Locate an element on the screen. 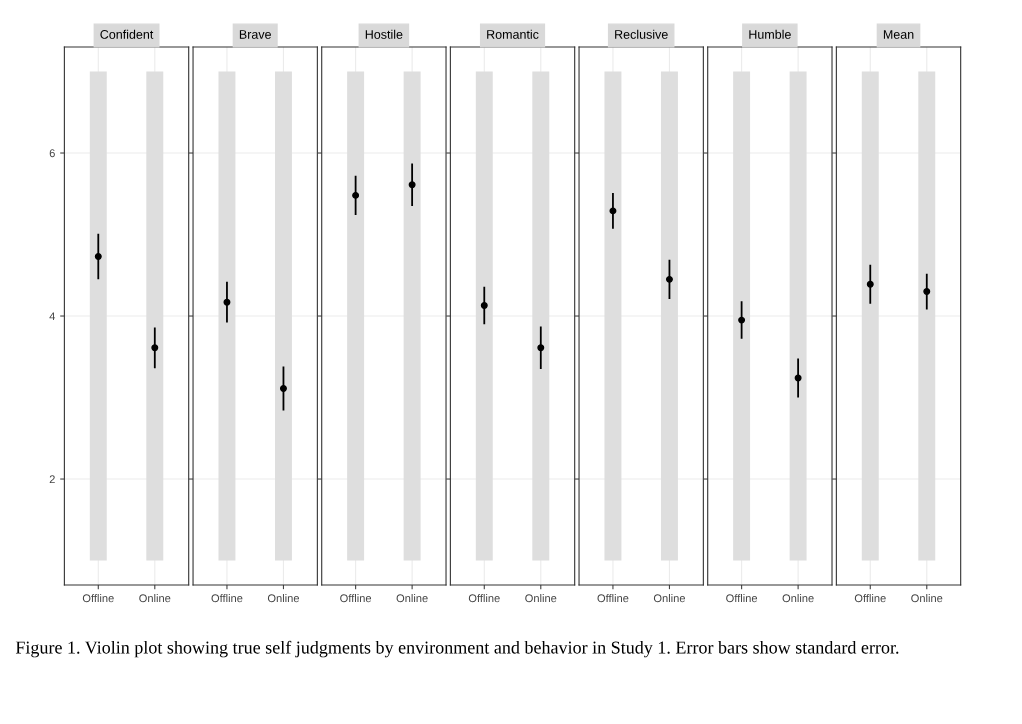  y-tick-label: 4 is located at coordinates (52, 316).